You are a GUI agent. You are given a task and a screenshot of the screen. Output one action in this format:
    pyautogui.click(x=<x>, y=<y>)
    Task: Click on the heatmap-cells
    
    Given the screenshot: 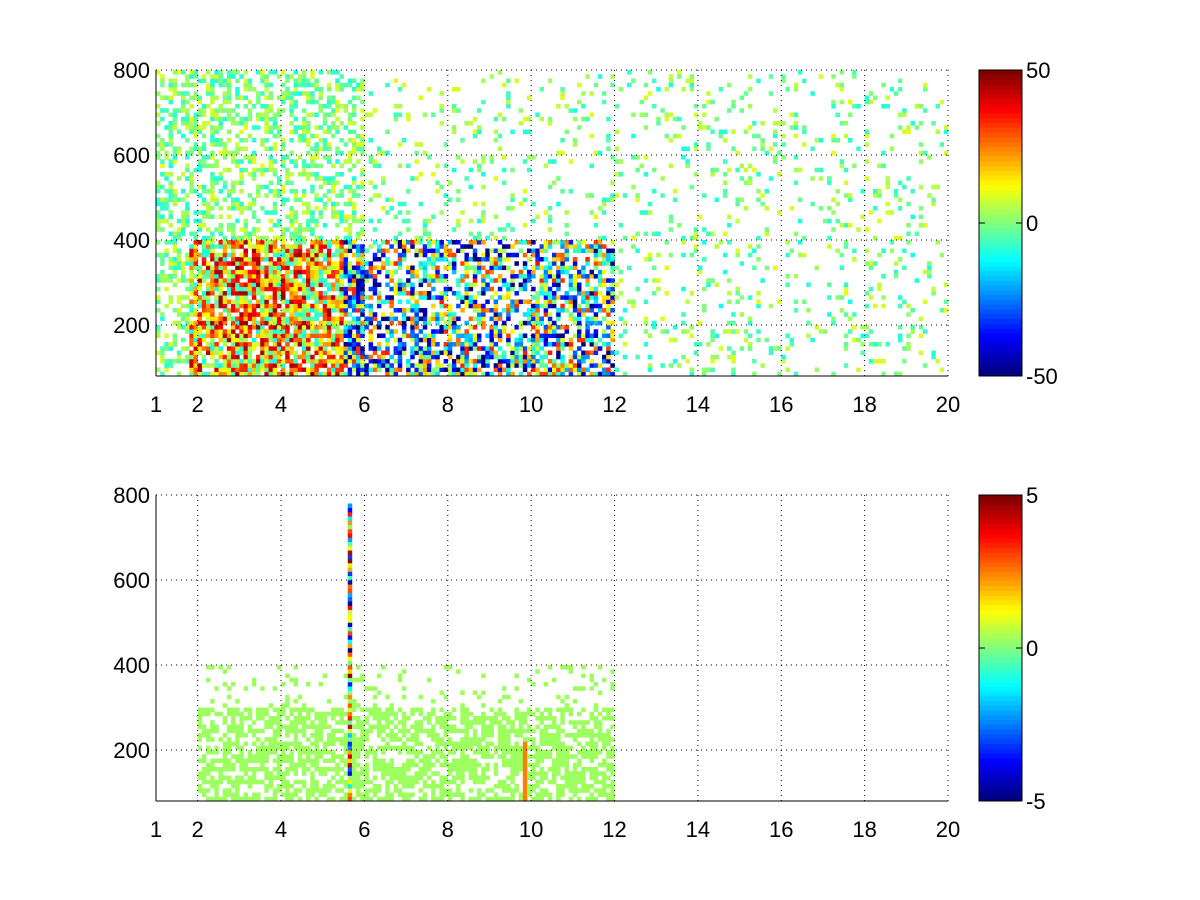 What is the action you would take?
    pyautogui.click(x=406, y=652)
    